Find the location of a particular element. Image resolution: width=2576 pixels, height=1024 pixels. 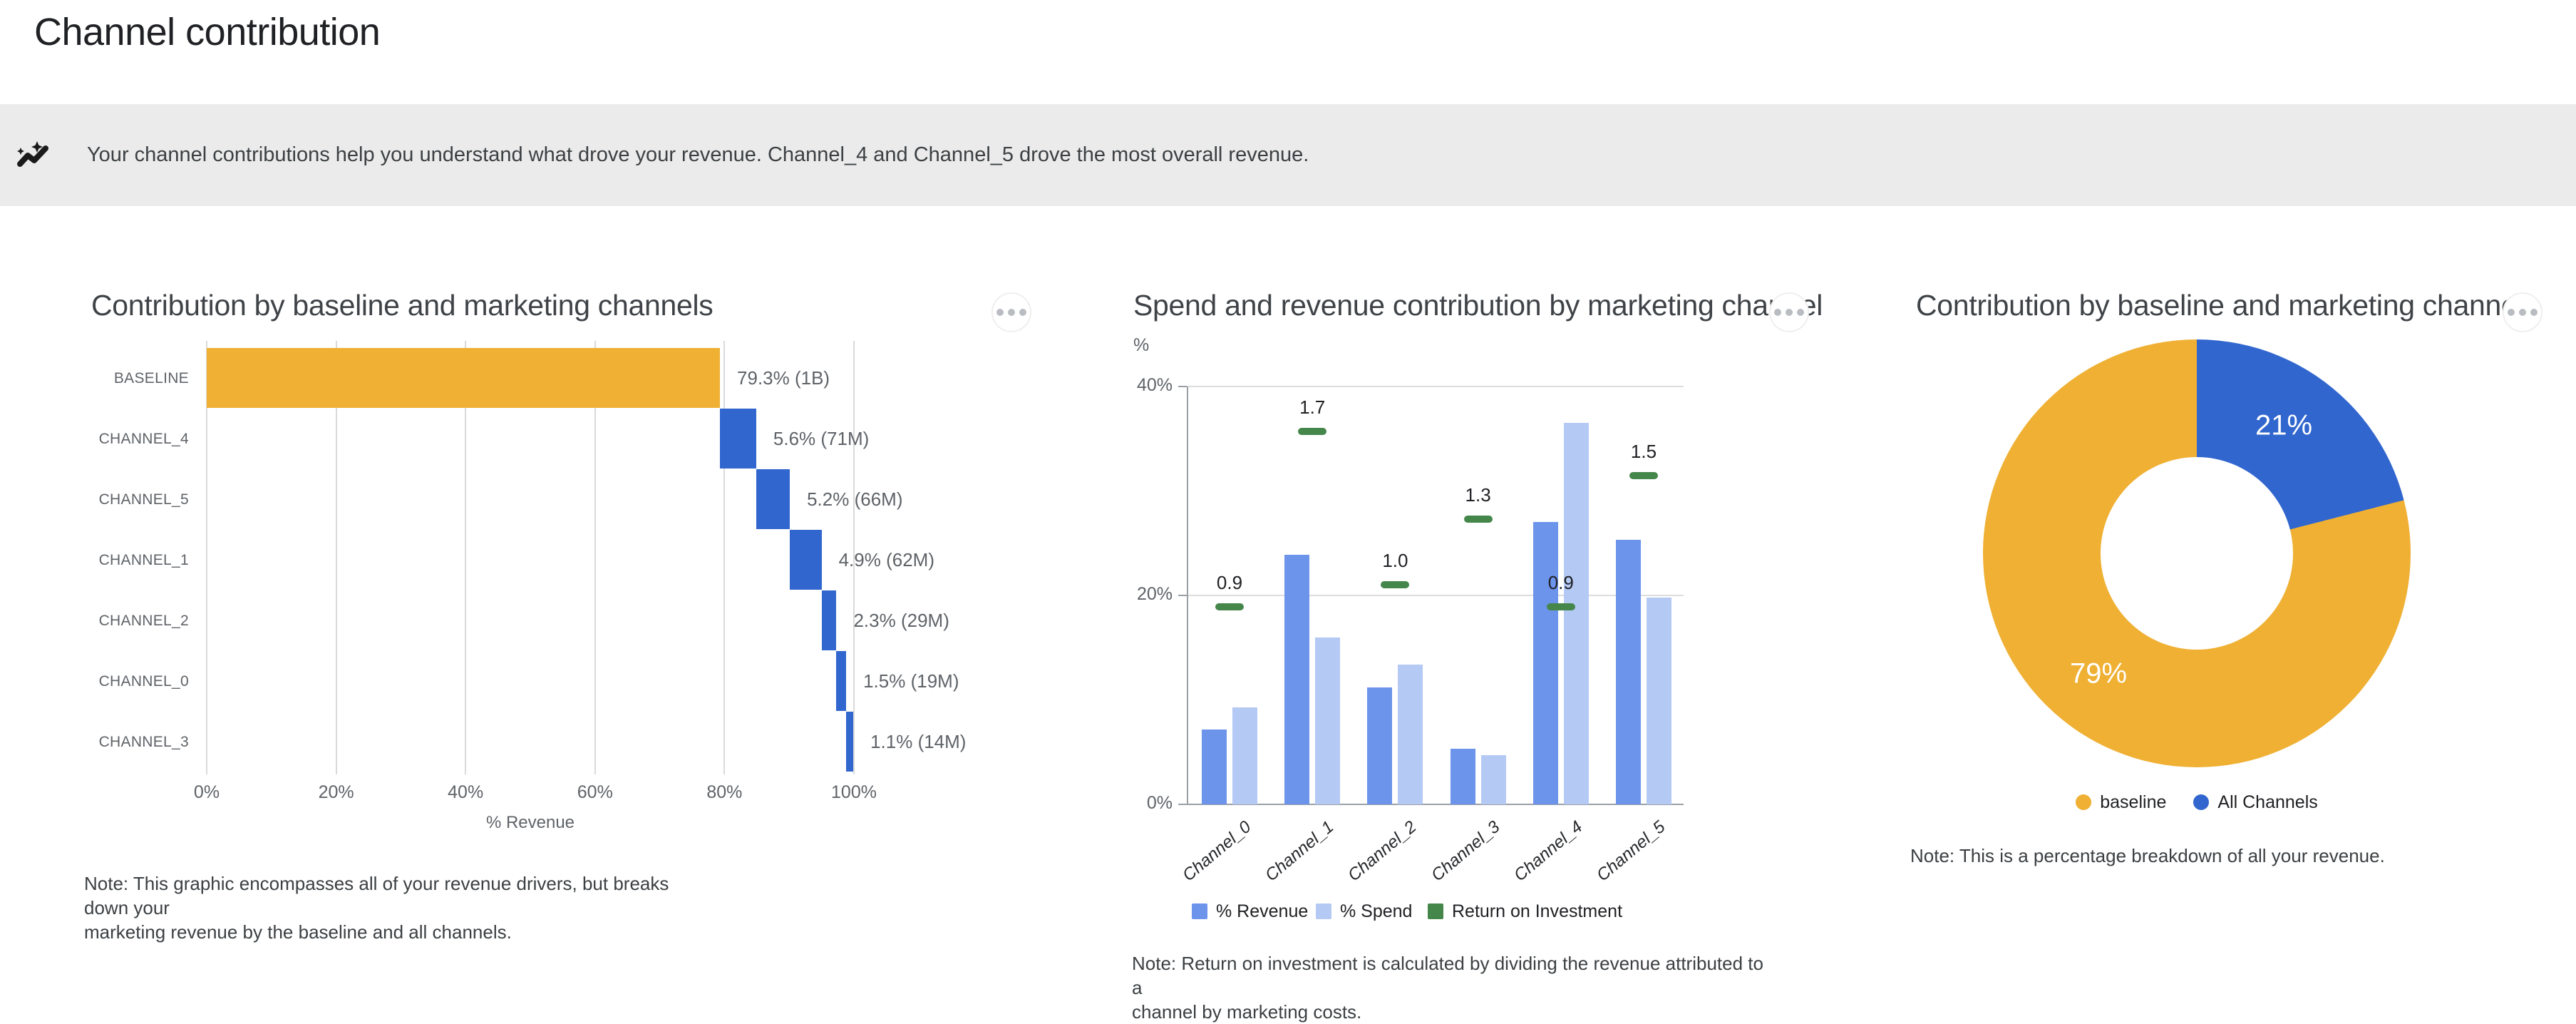

legend-item-baseline: baseline is located at coordinates (2121, 802).